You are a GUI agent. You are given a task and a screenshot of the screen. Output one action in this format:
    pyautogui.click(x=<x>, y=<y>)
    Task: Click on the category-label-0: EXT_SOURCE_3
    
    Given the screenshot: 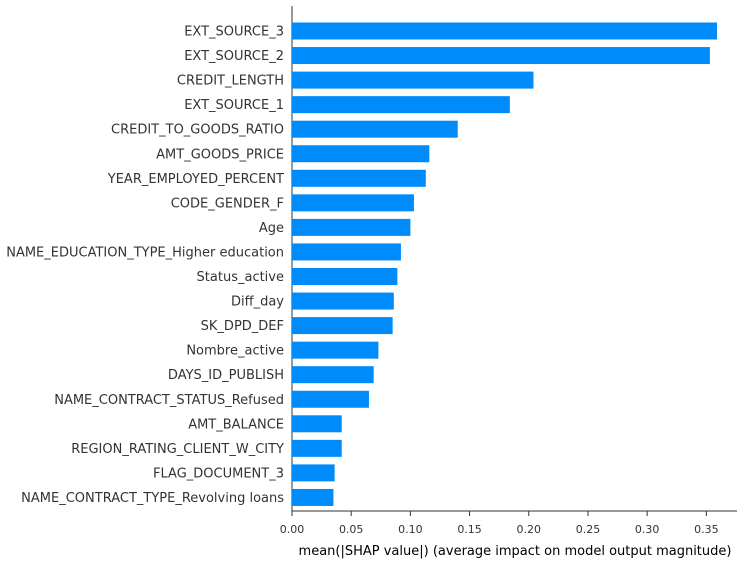 What is the action you would take?
    pyautogui.click(x=234, y=32)
    